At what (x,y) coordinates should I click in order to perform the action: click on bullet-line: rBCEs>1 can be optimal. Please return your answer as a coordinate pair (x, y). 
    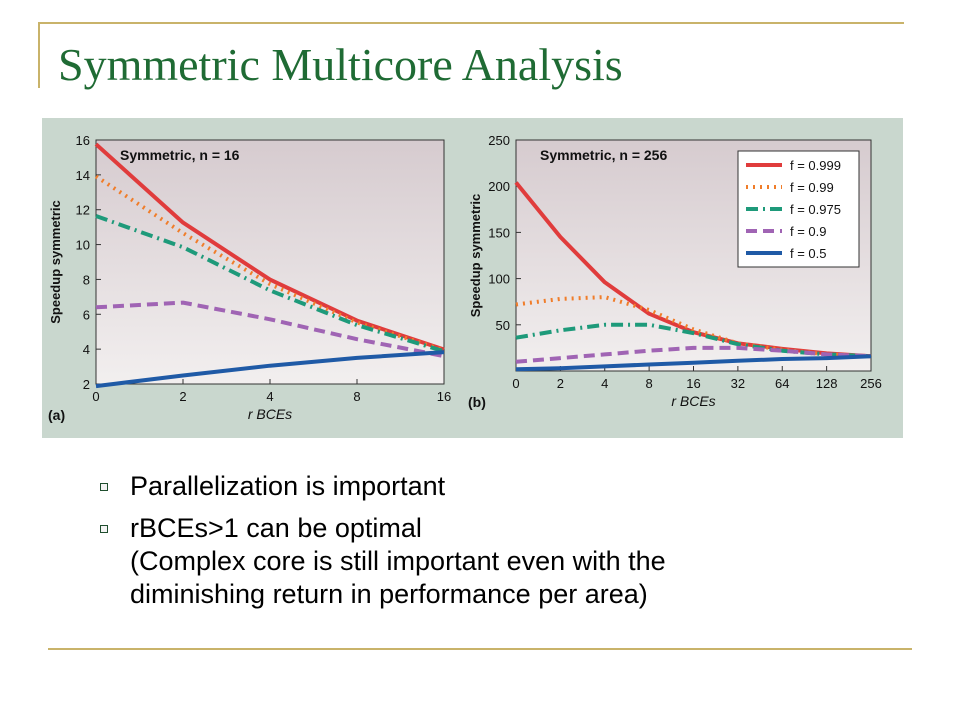
    Looking at the image, I should click on (276, 528).